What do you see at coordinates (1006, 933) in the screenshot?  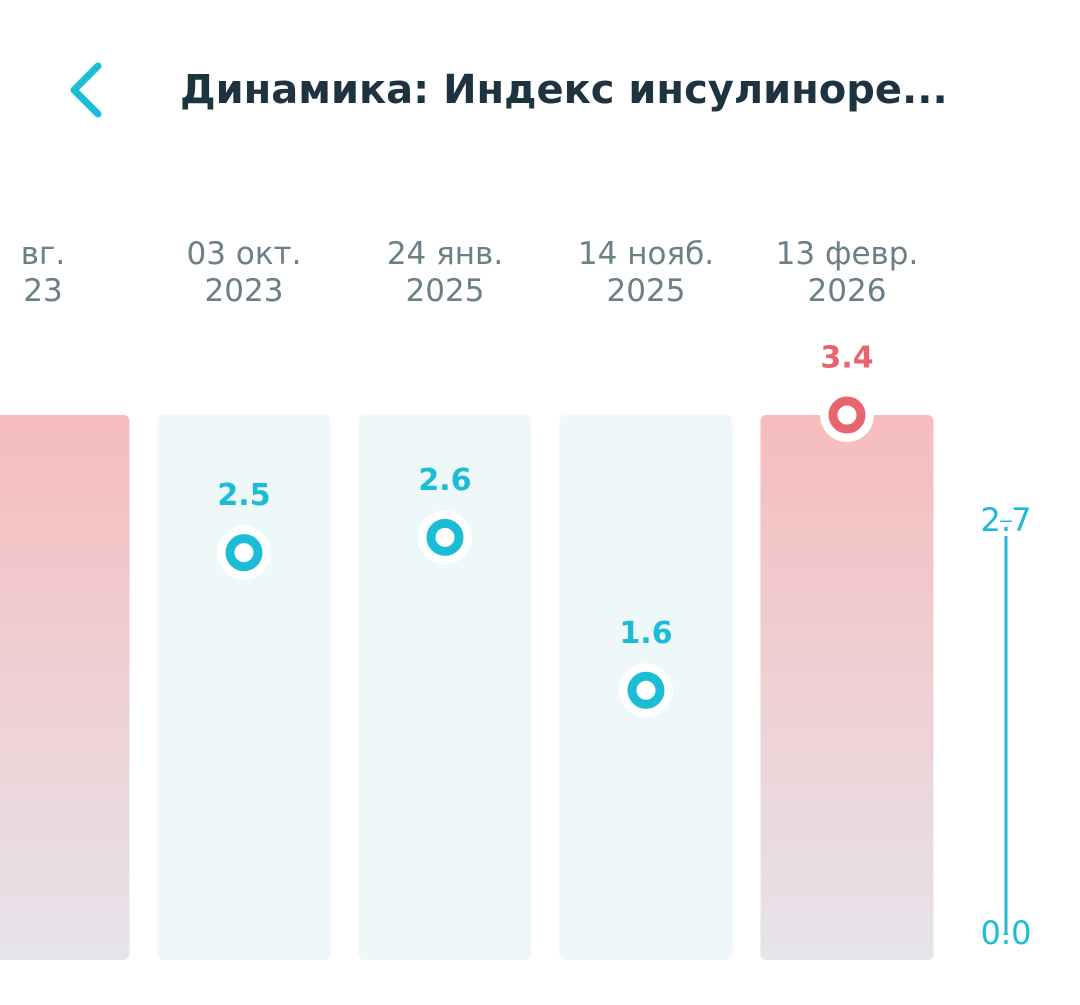 I see `y-tick-label: 0.0` at bounding box center [1006, 933].